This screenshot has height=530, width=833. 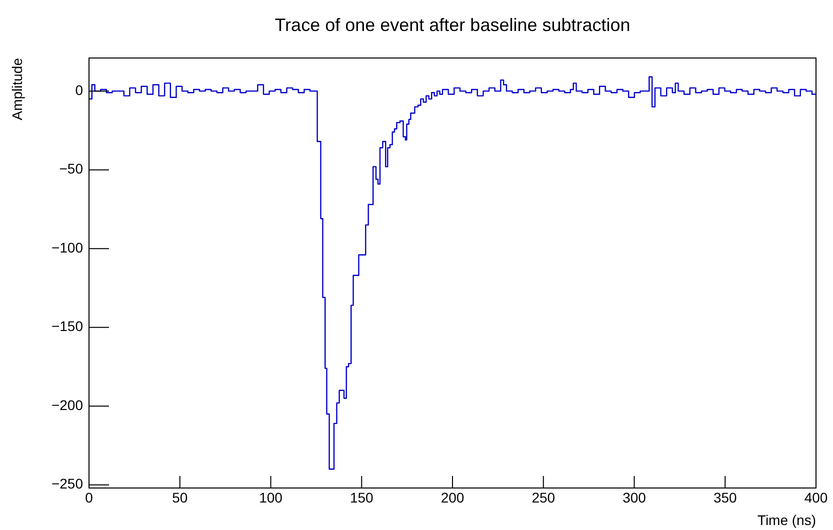 I want to click on x-tick-label: 50, so click(x=180, y=497).